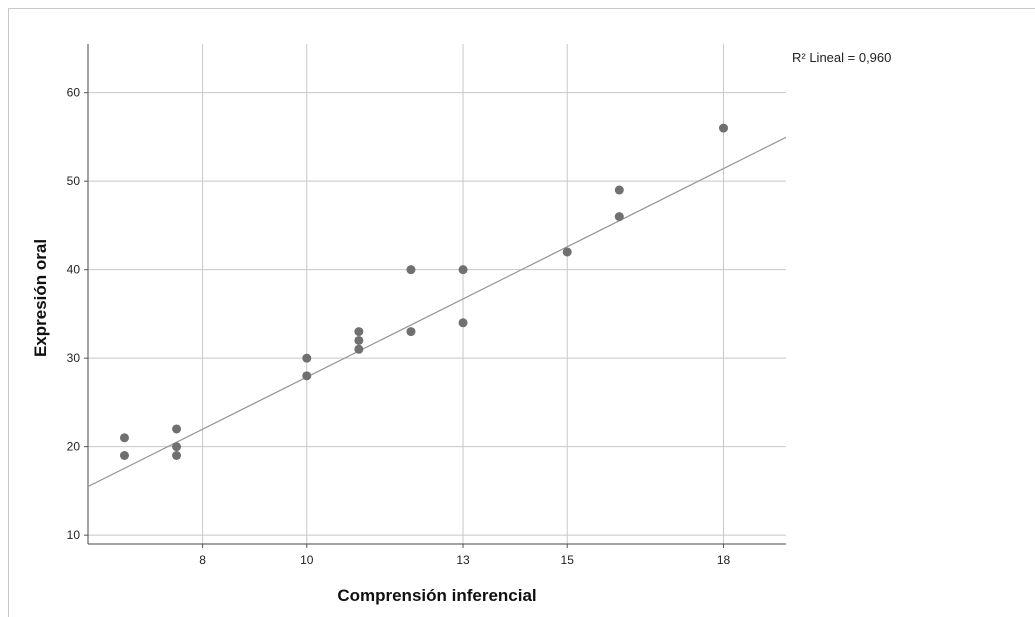 The image size is (1035, 617). Describe the element at coordinates (841, 57) in the screenshot. I see `r-squared-annotation: R² Lineal = 0,960` at that location.